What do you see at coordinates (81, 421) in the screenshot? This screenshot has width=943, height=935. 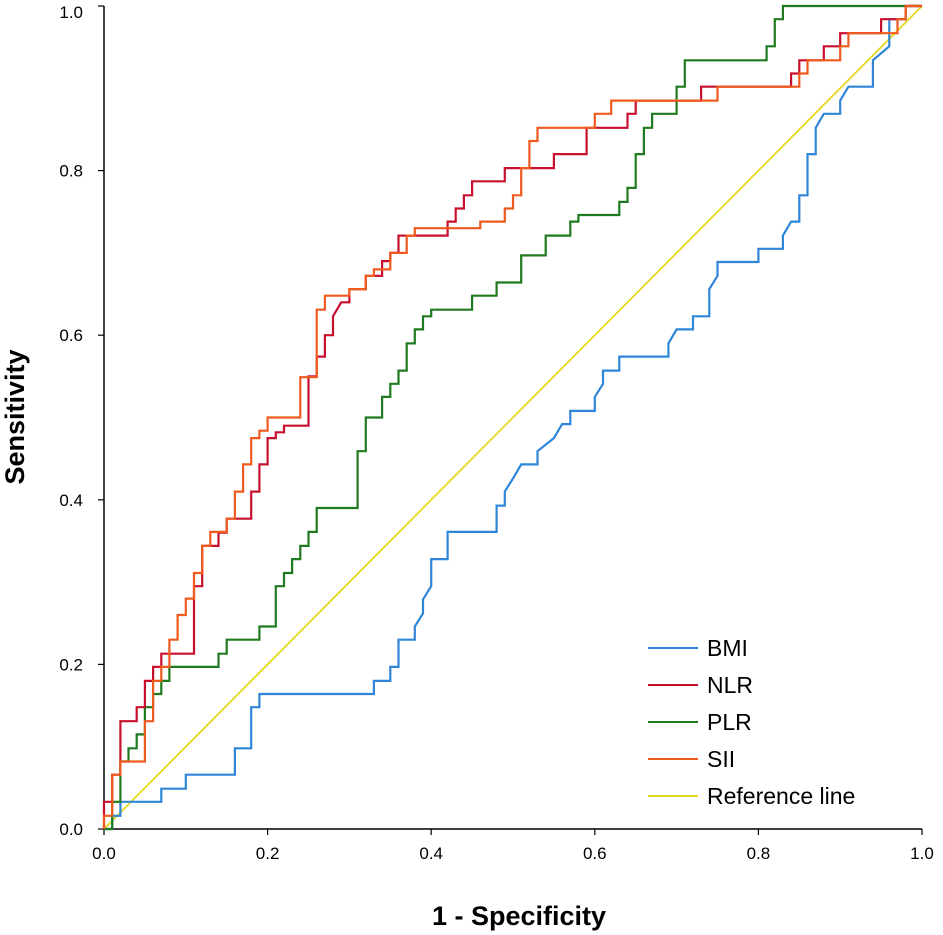 I see `y-ticks: 0.0 0.2 0.4 0.6 0.8 1.0` at bounding box center [81, 421].